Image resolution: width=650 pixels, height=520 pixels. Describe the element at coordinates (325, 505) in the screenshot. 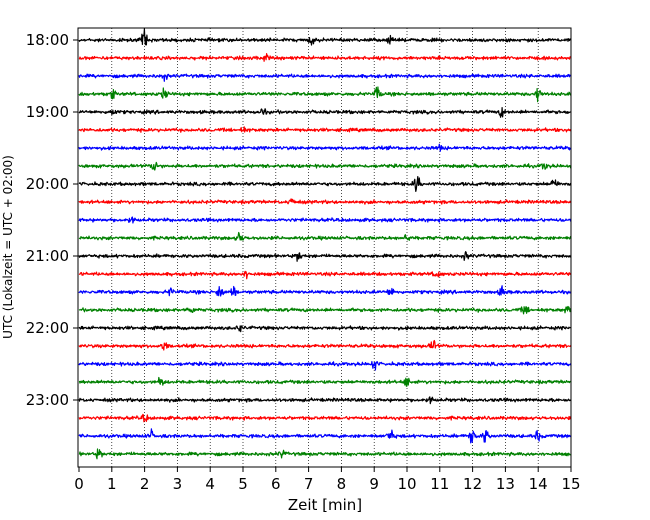

I see `x-axis-label: Zeit [min]` at that location.